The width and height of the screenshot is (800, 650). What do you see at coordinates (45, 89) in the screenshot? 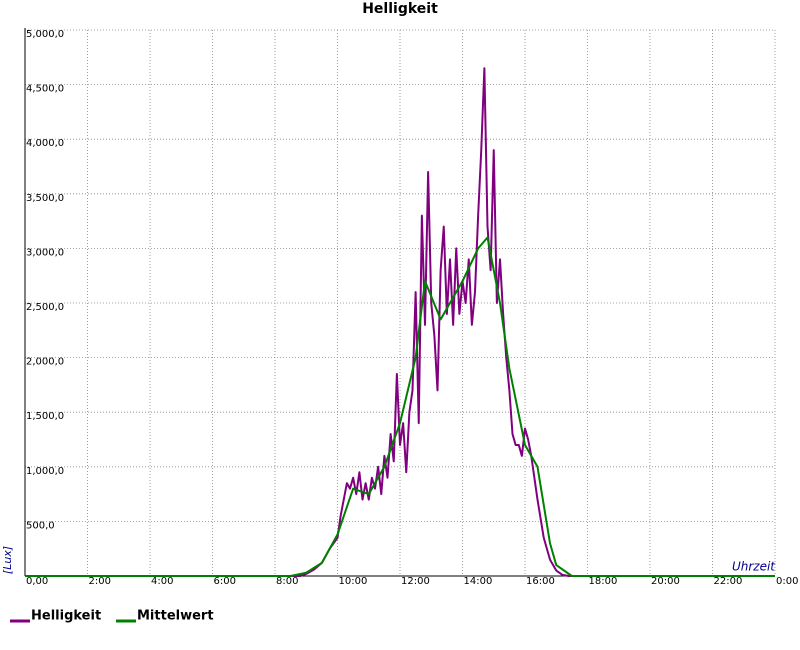
I see `y-tick-label: 4,500,0` at bounding box center [45, 89].